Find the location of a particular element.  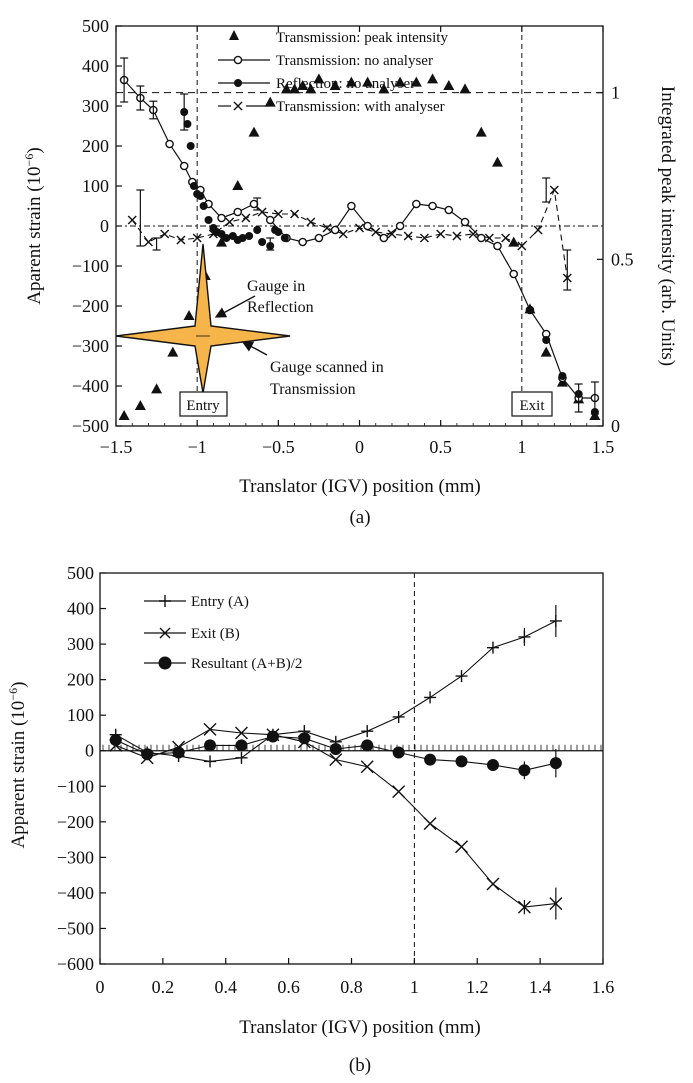

legend-b-item-2: Exit (B) is located at coordinates (215, 634).